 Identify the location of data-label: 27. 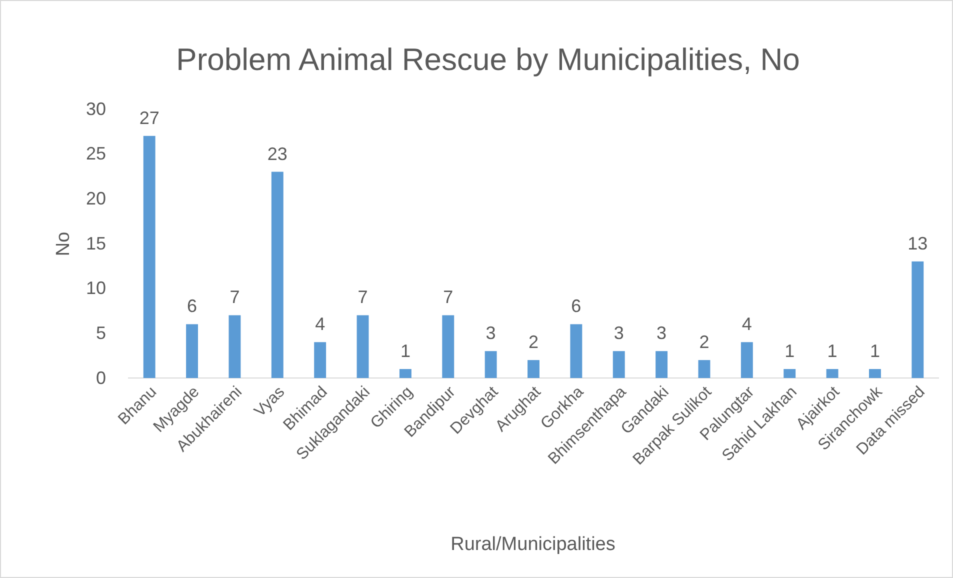
(149, 118).